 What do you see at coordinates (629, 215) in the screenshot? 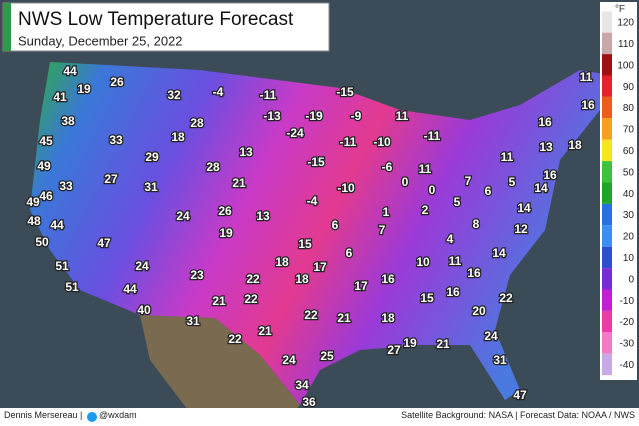
I see `legend-tick-label: 30` at bounding box center [629, 215].